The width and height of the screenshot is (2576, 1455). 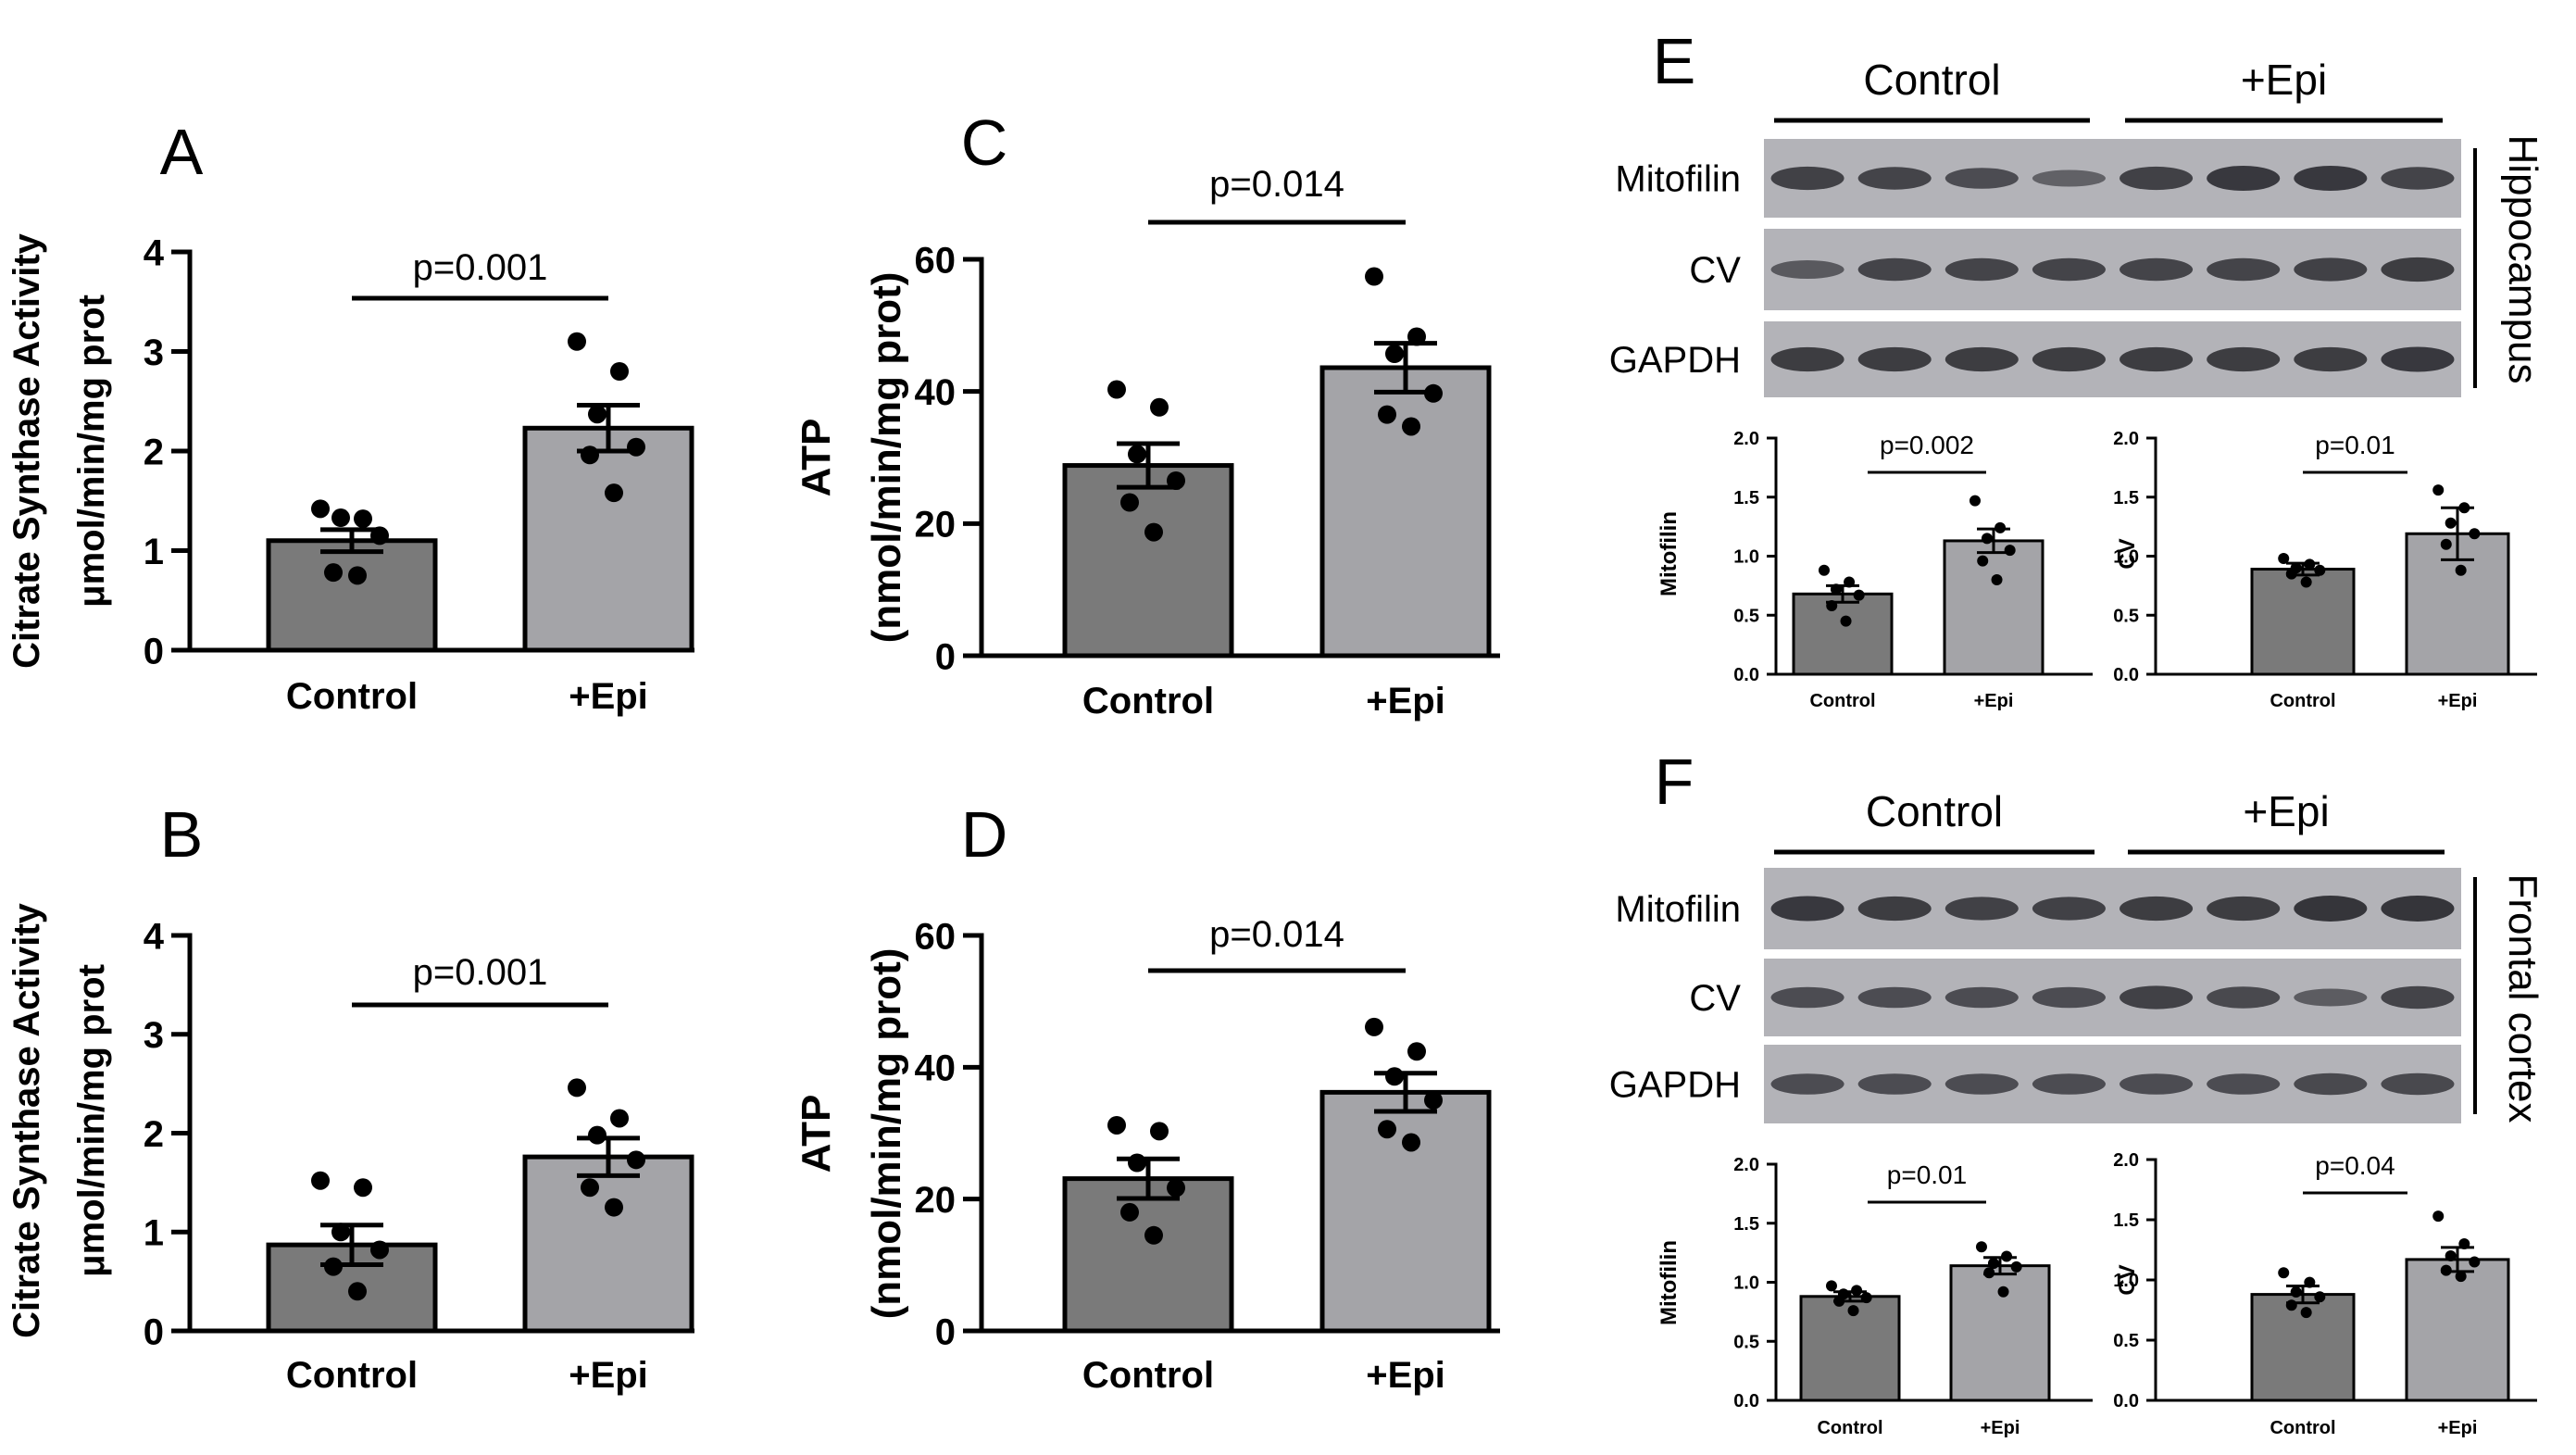 I want to click on y-tick-label: 3, so click(x=154, y=1035).